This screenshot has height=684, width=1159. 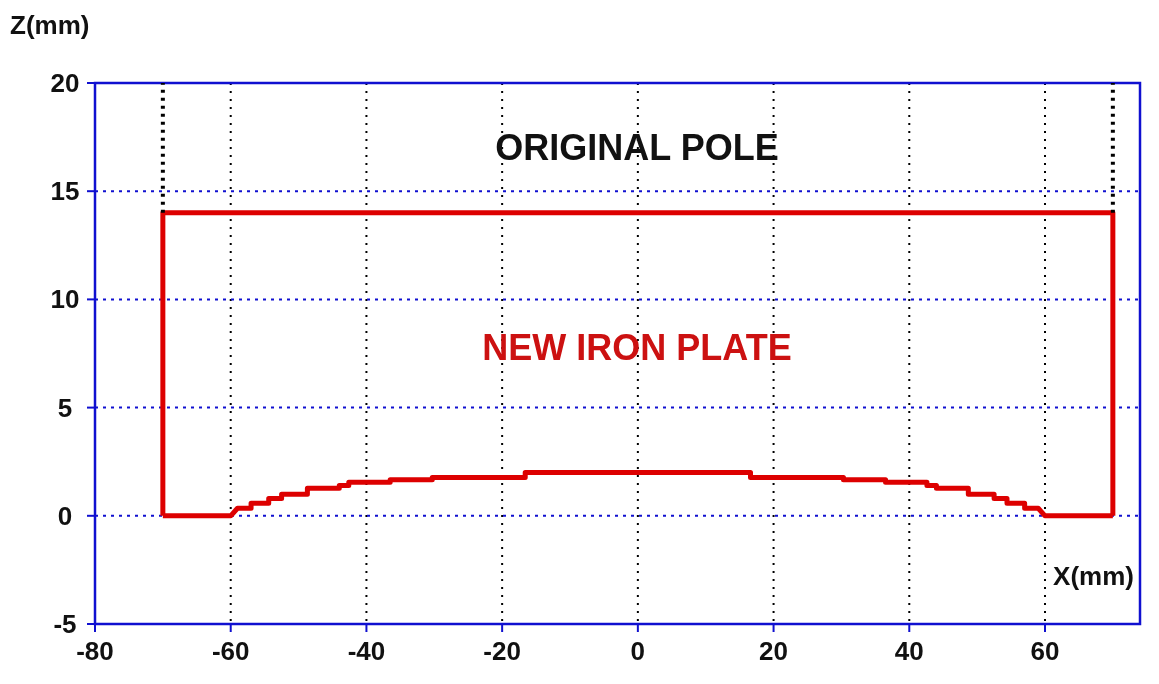 I want to click on x-tick-label: -40, so click(x=366, y=651).